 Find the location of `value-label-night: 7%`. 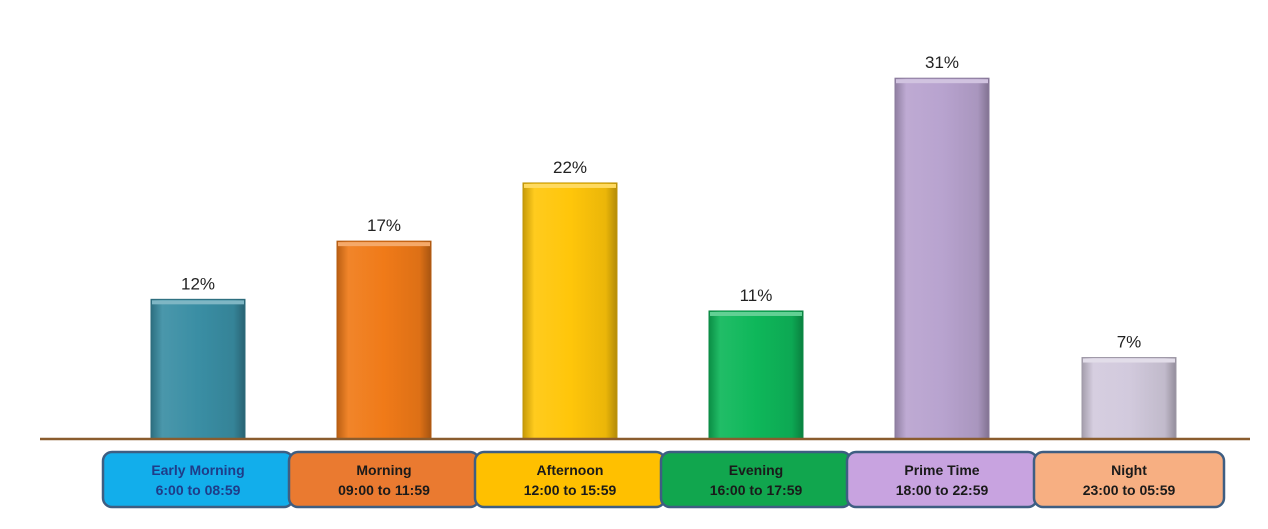

value-label-night: 7% is located at coordinates (1129, 342).